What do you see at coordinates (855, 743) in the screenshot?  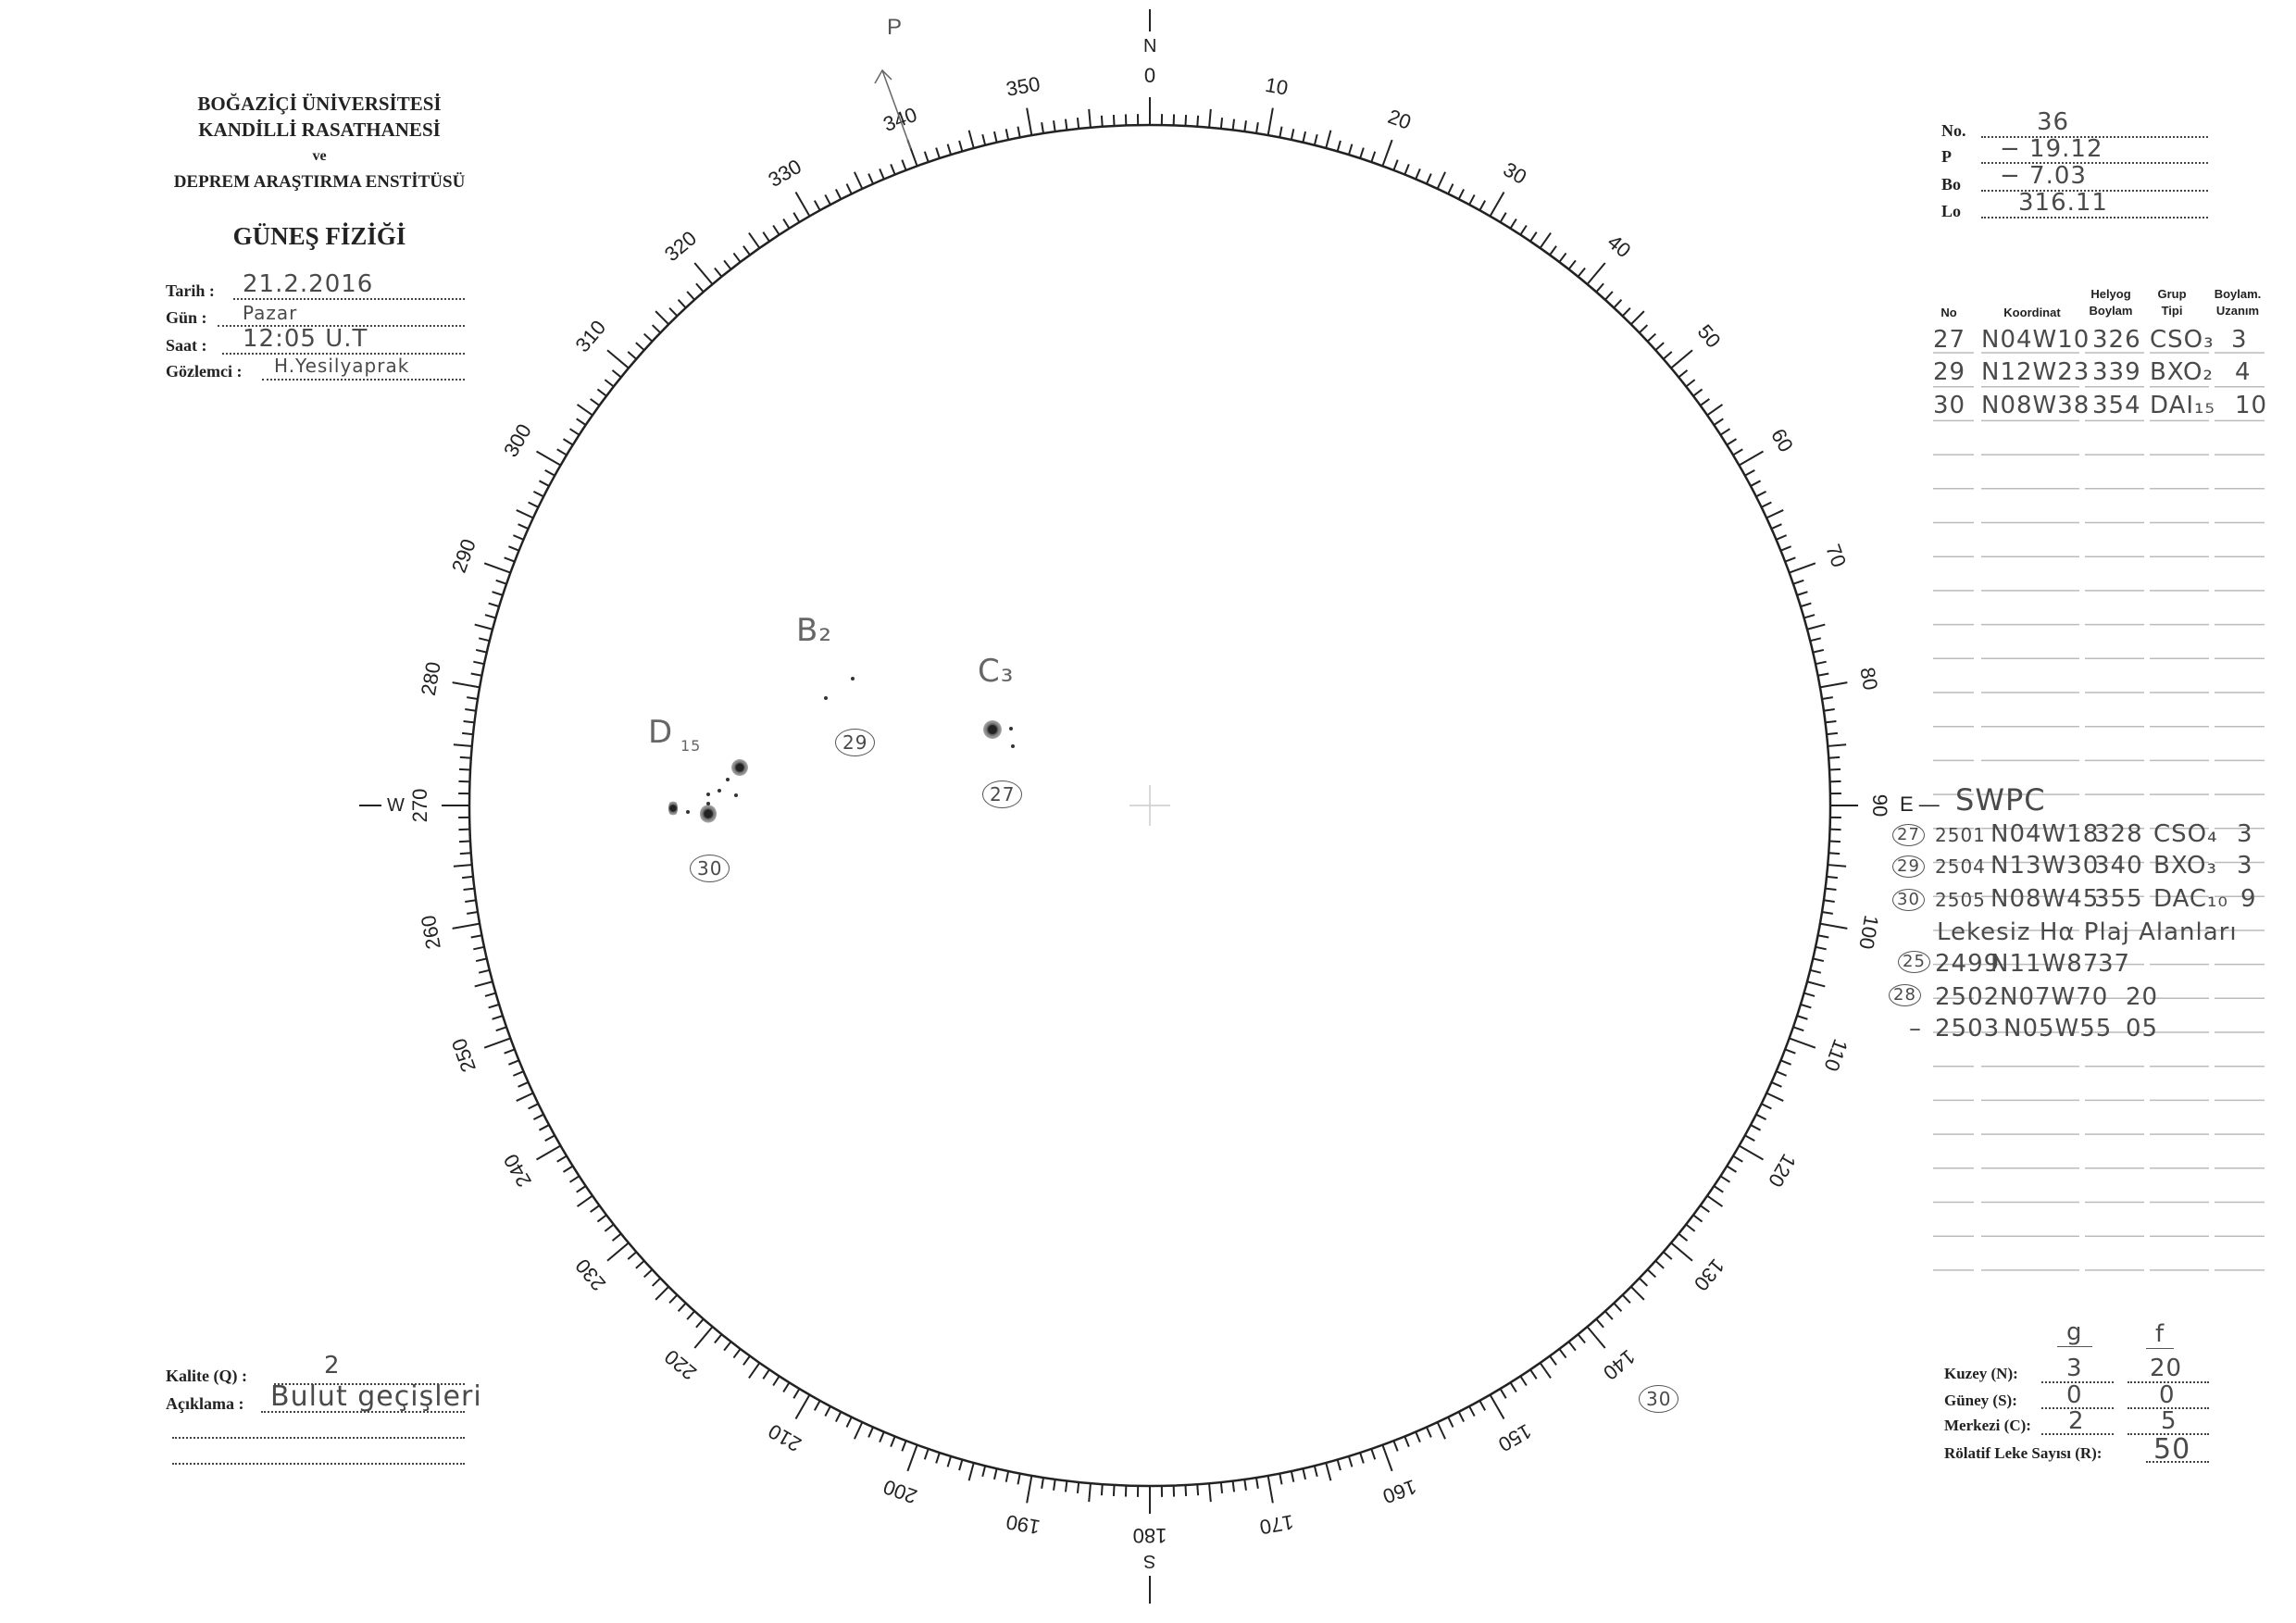 I see `group-label-29: 29` at bounding box center [855, 743].